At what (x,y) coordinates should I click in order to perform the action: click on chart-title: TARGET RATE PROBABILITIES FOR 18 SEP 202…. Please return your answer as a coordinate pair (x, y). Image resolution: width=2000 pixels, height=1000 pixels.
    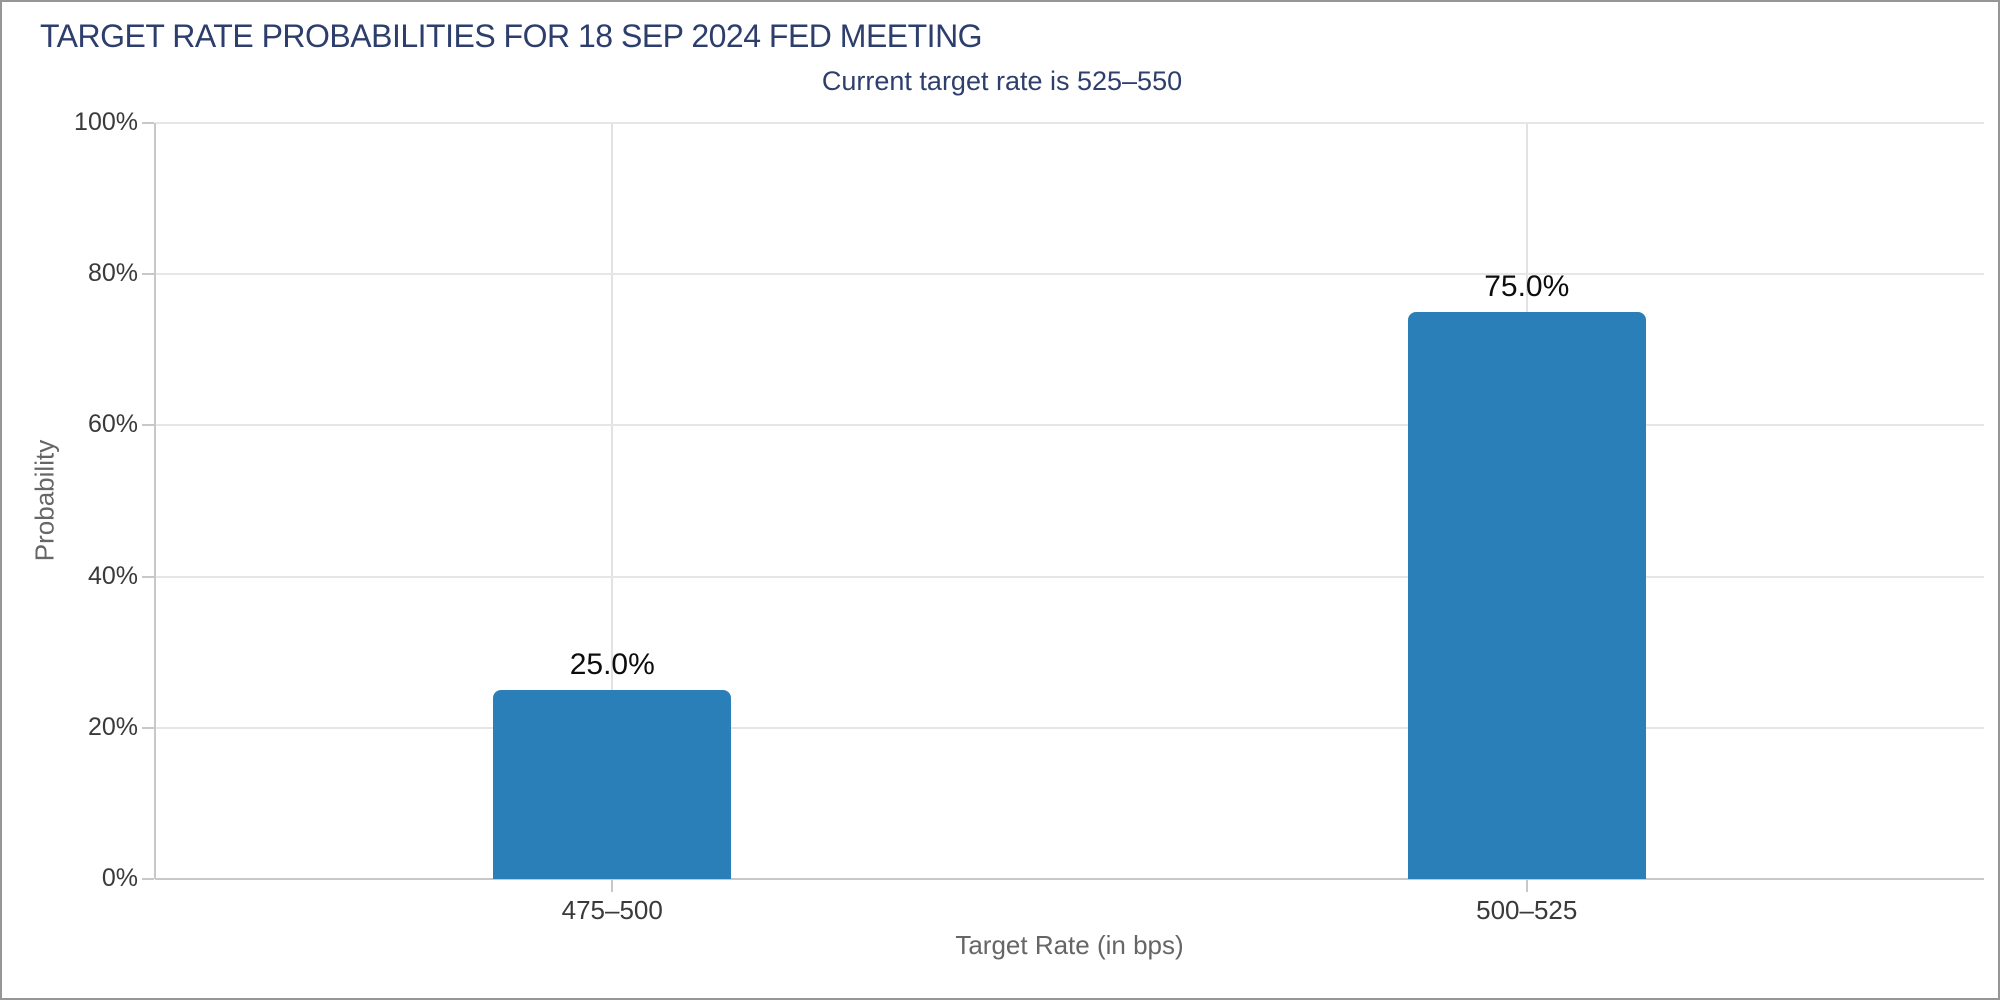
    Looking at the image, I should click on (511, 36).